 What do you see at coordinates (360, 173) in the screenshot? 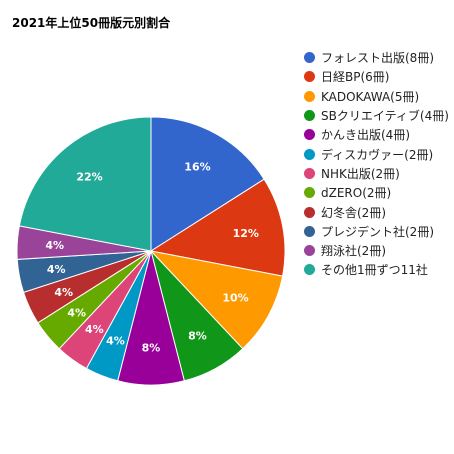
I see `legend-label: NHK出版(2冊)` at bounding box center [360, 173].